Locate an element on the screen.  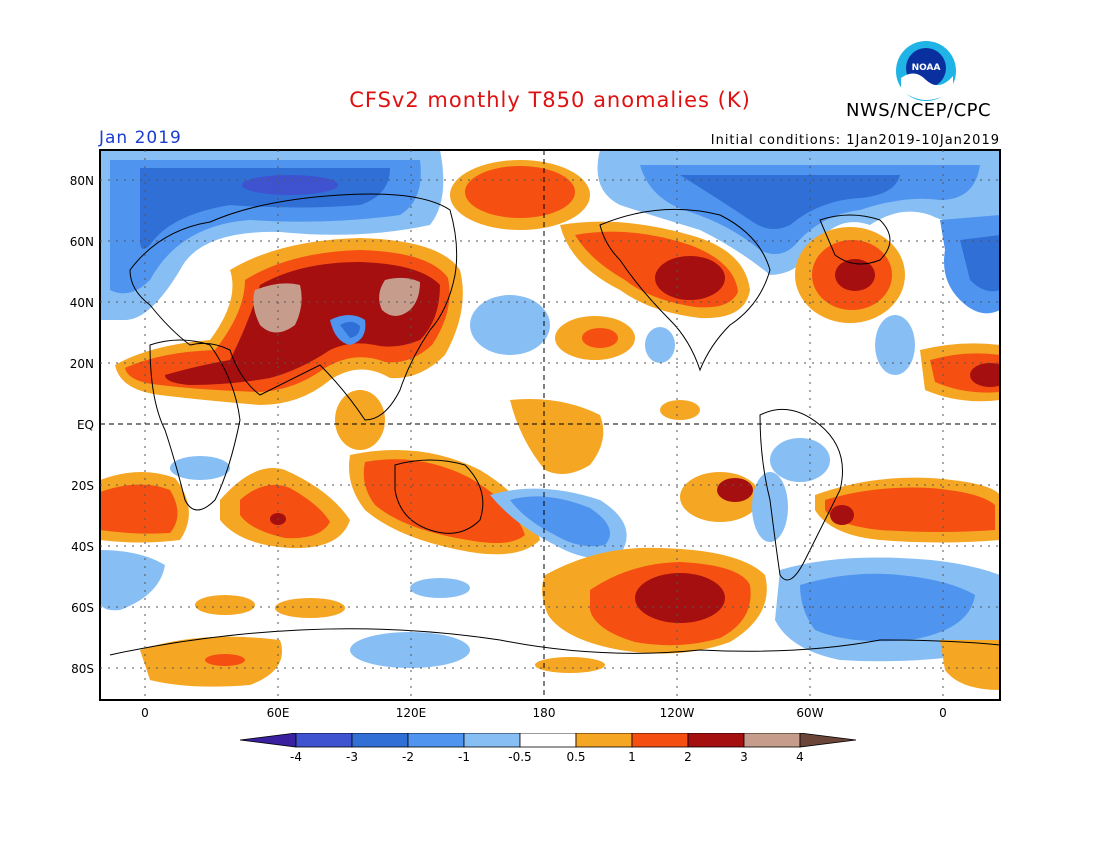
cold-anomaly-southern-ocean is located at coordinates (550, 609).